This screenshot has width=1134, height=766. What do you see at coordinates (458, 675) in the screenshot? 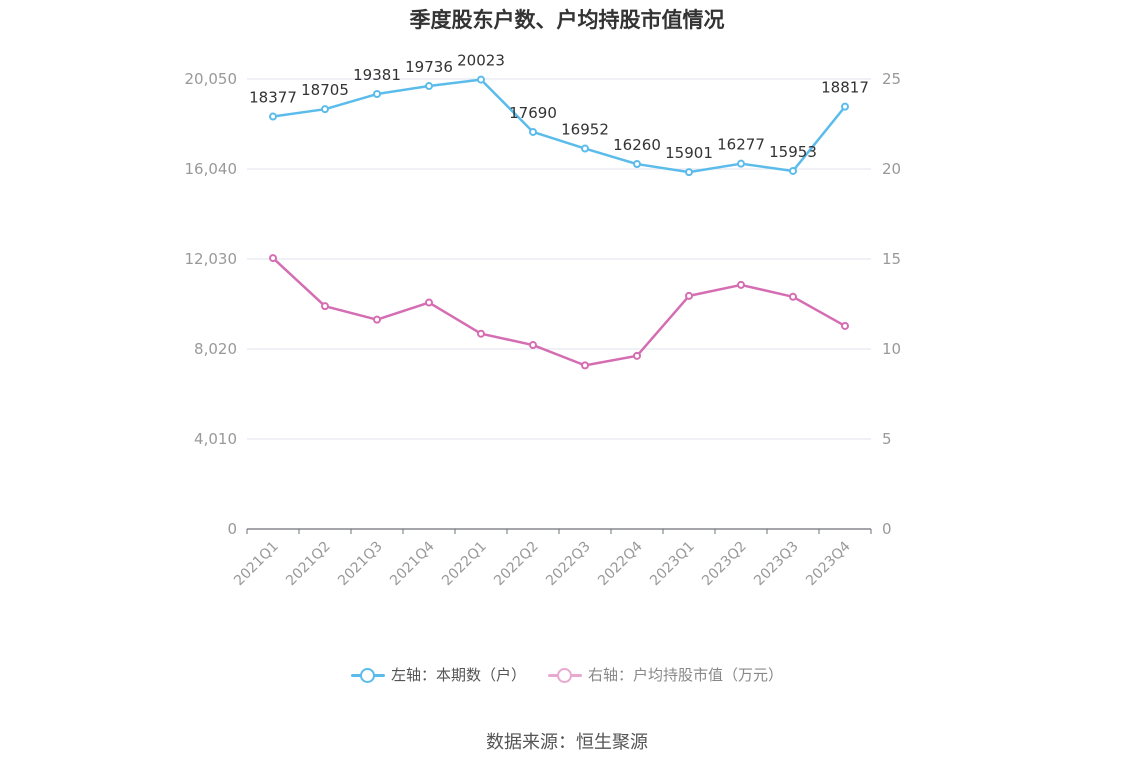
I see `legend-label-left-series: 左轴：本期数（户）` at bounding box center [458, 675].